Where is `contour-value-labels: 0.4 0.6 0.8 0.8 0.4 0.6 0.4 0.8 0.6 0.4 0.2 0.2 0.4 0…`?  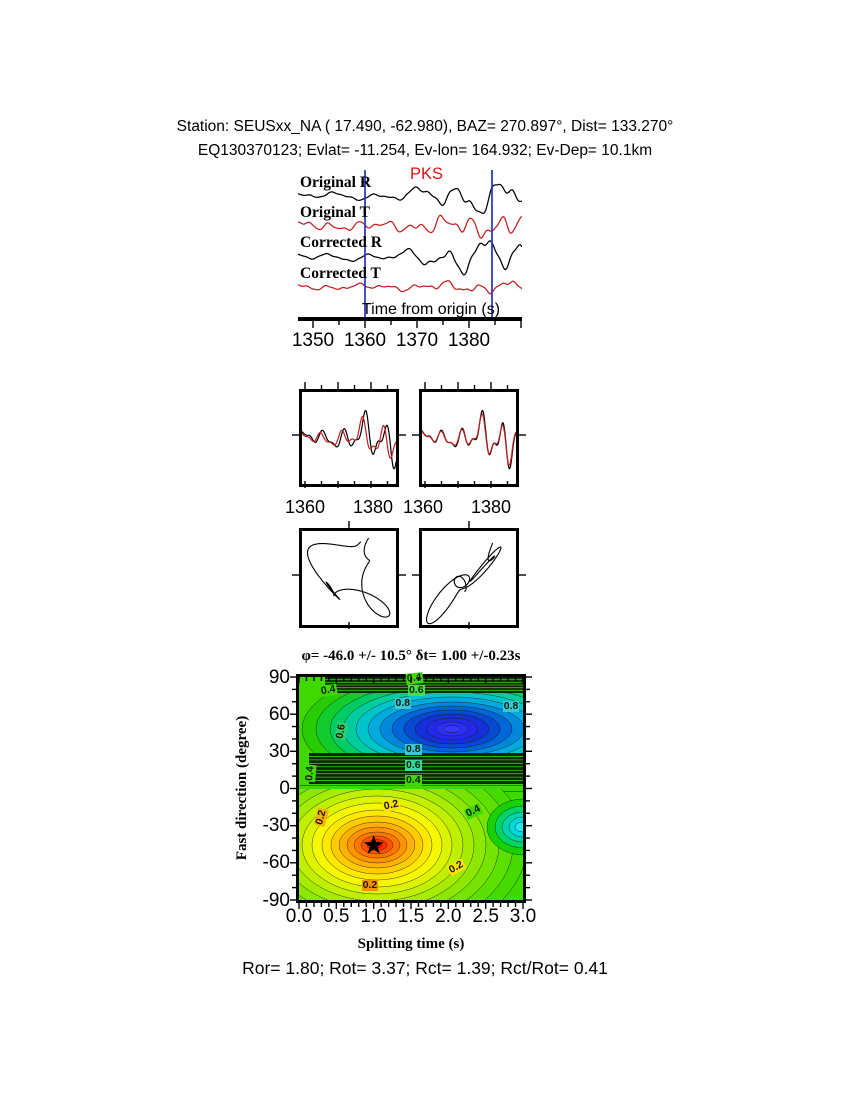
contour-value-labels: 0.4 0.6 0.8 0.8 0.4 0.6 0.4 0.8 0.6 0.4 0.2 0.2 0.4 0… is located at coordinates (411, 786).